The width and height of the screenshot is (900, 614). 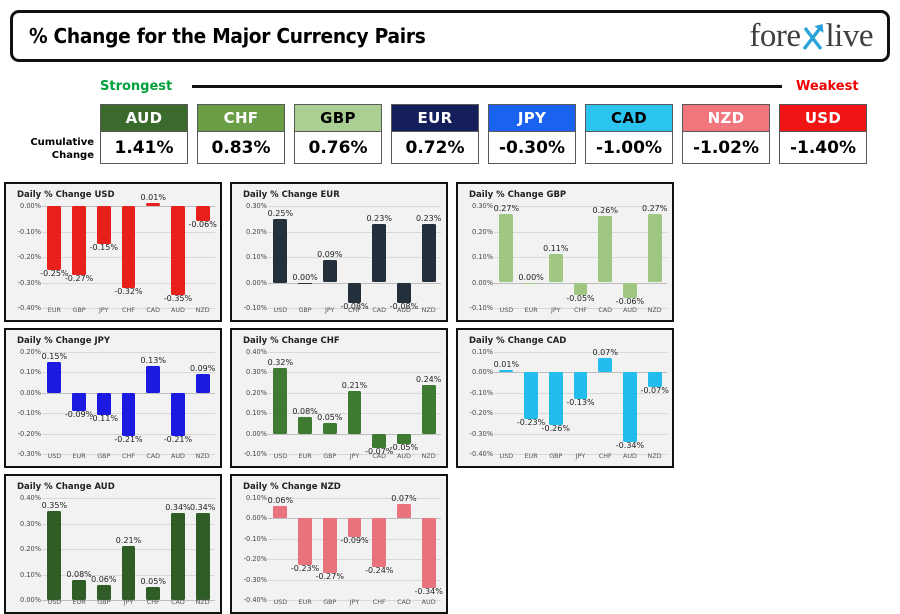 I want to click on x-axis-tick-label: CHF, so click(x=128, y=456).